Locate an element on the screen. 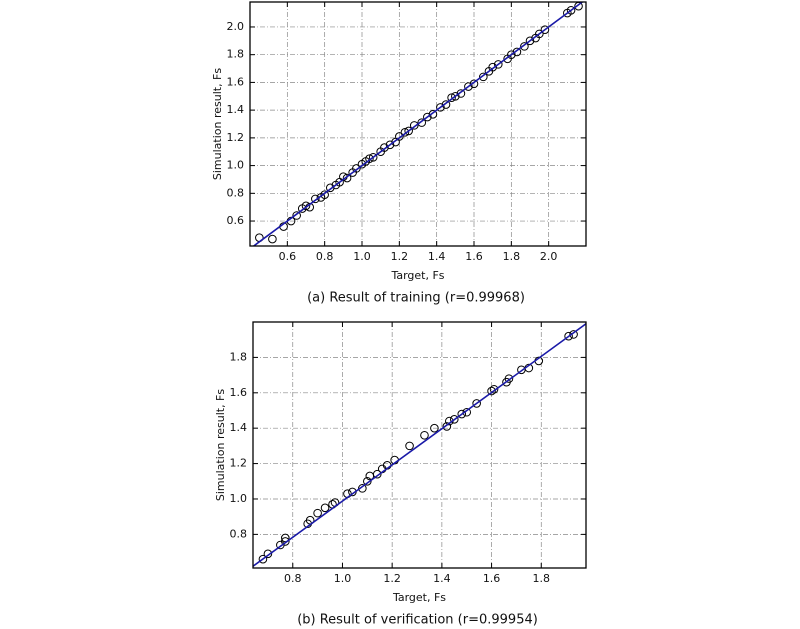 This screenshot has height=629, width=800. x-tick-label: 0.6 is located at coordinates (288, 256).